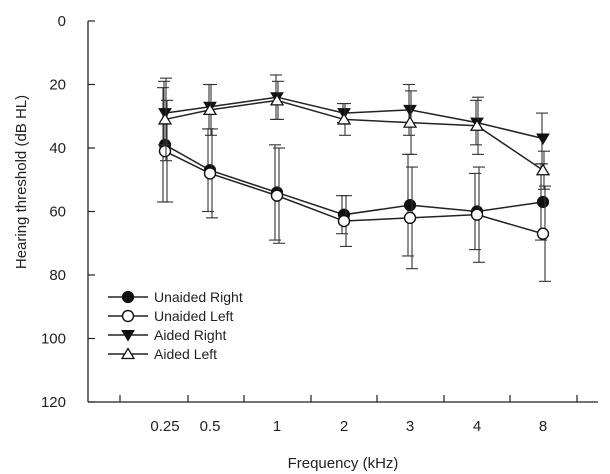 This screenshot has width=610, height=474. What do you see at coordinates (344, 426) in the screenshot?
I see `x-tick-label: 2` at bounding box center [344, 426].